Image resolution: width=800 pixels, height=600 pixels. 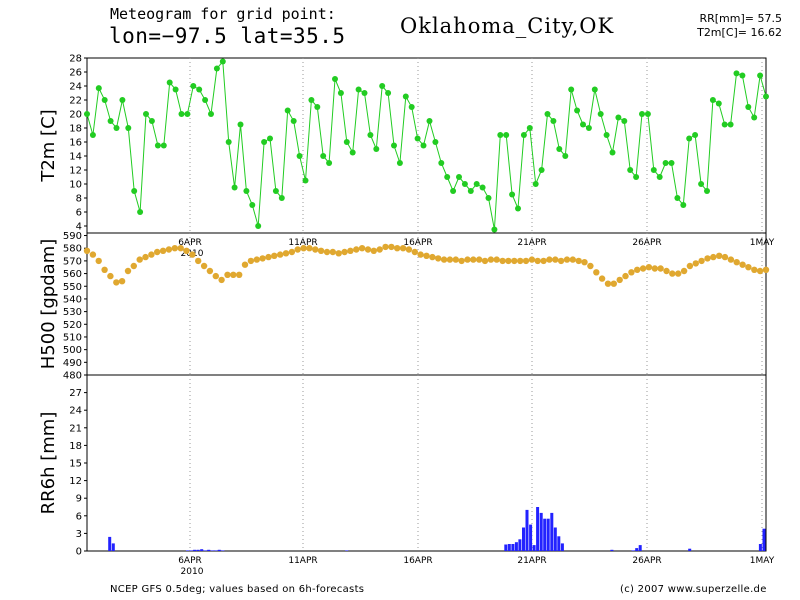 I want to click on y-tick-label: 480, so click(x=72, y=376).